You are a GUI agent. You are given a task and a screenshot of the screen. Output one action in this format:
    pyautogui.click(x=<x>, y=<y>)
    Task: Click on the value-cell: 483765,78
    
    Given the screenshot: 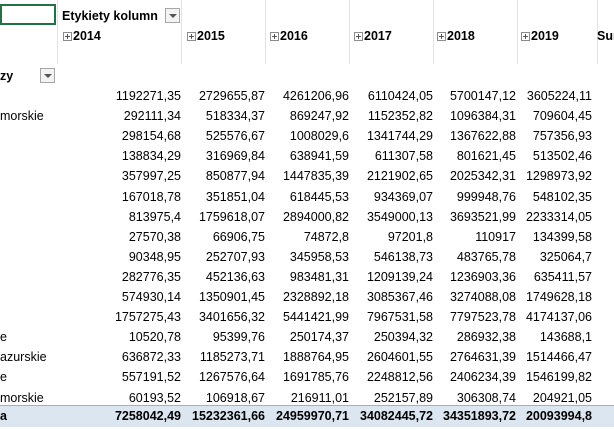 What is the action you would take?
    pyautogui.click(x=486, y=256)
    